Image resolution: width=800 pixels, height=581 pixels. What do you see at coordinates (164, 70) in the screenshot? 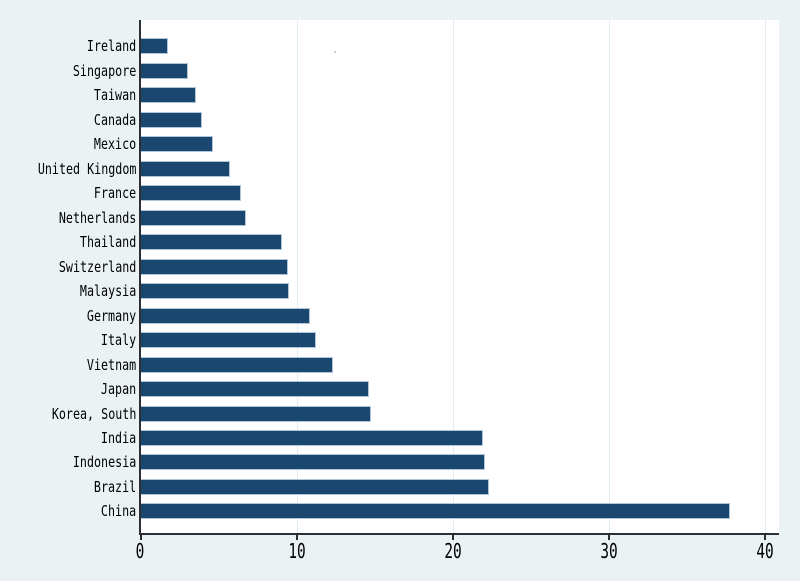
I see `bar-singapore` at bounding box center [164, 70].